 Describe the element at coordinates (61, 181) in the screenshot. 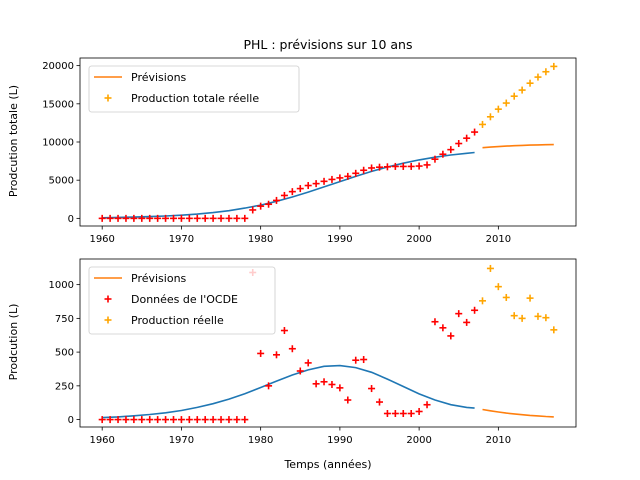

I see `y-tick-label: 5000` at that location.